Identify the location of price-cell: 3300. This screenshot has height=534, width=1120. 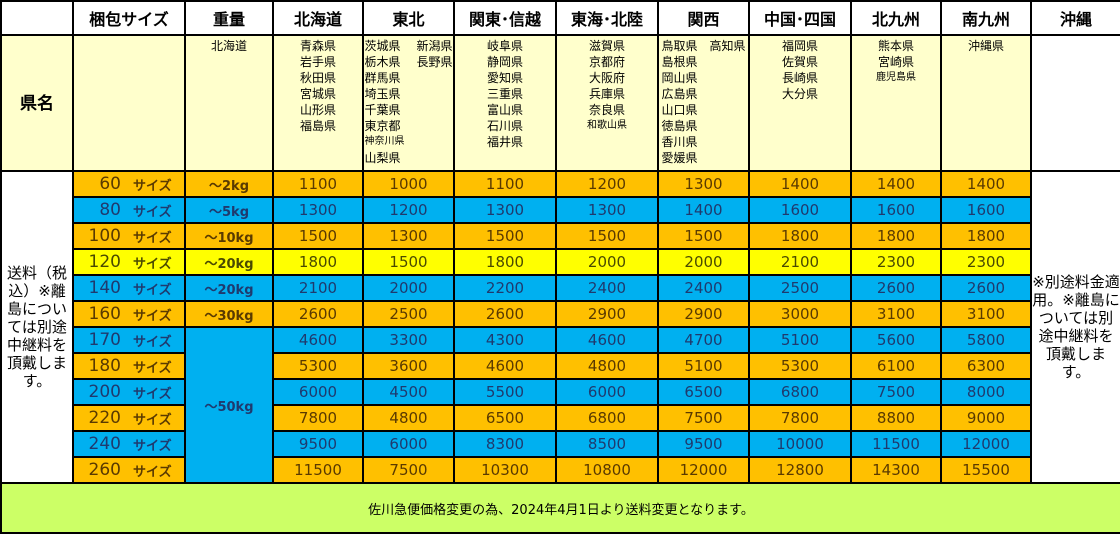
(408, 340).